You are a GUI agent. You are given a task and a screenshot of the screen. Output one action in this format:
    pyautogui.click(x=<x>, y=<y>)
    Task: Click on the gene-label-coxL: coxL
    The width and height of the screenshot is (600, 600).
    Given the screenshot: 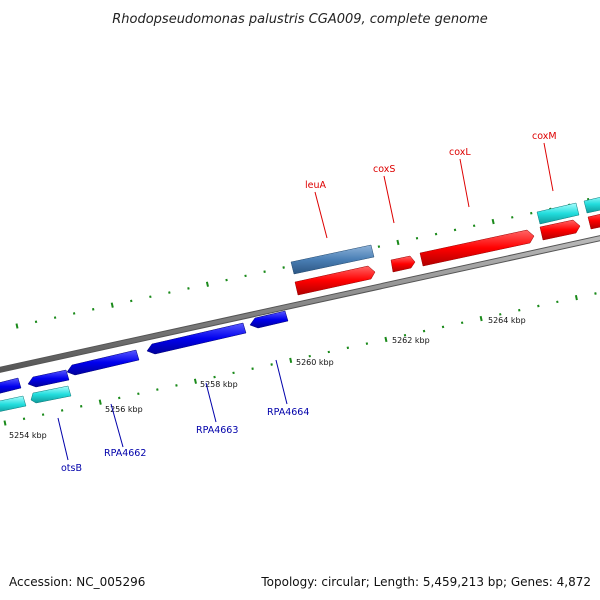 What is the action you would take?
    pyautogui.click(x=460, y=152)
    